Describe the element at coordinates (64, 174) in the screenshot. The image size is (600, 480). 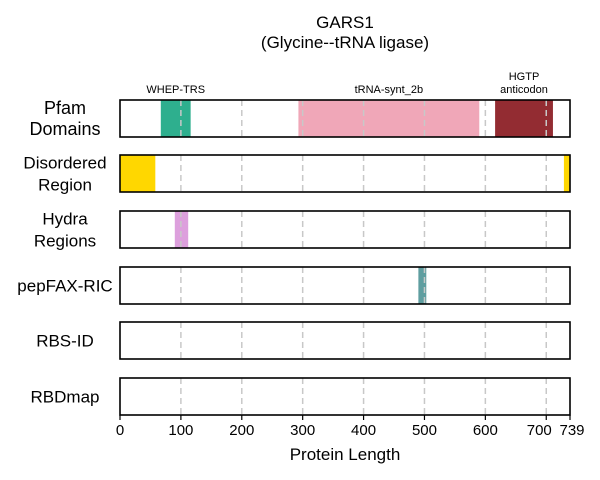
I see `track-label: Disordered Region` at that location.